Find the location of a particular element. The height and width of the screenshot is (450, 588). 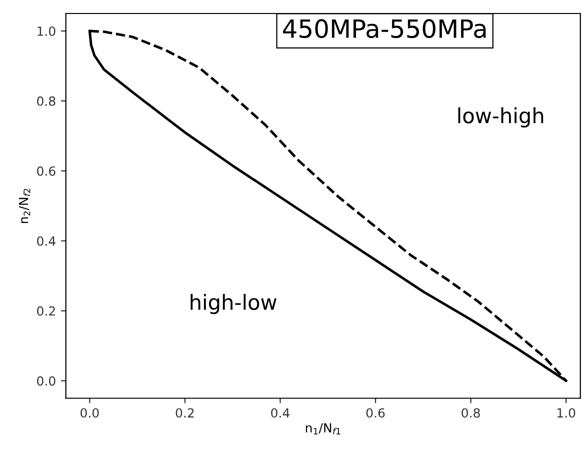

x-tick-label: 0.4 is located at coordinates (280, 413).